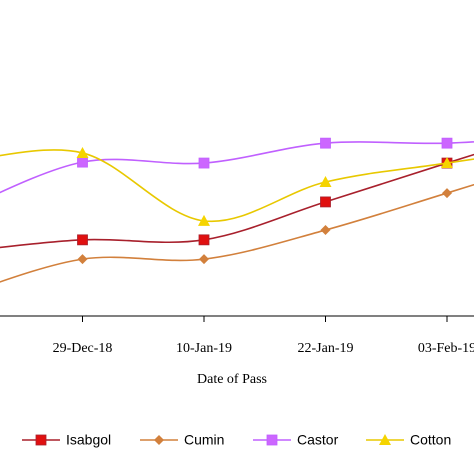 The image size is (474, 474). Describe the element at coordinates (326, 348) in the screenshot. I see `x-tick-label: 22-Jan-19` at that location.